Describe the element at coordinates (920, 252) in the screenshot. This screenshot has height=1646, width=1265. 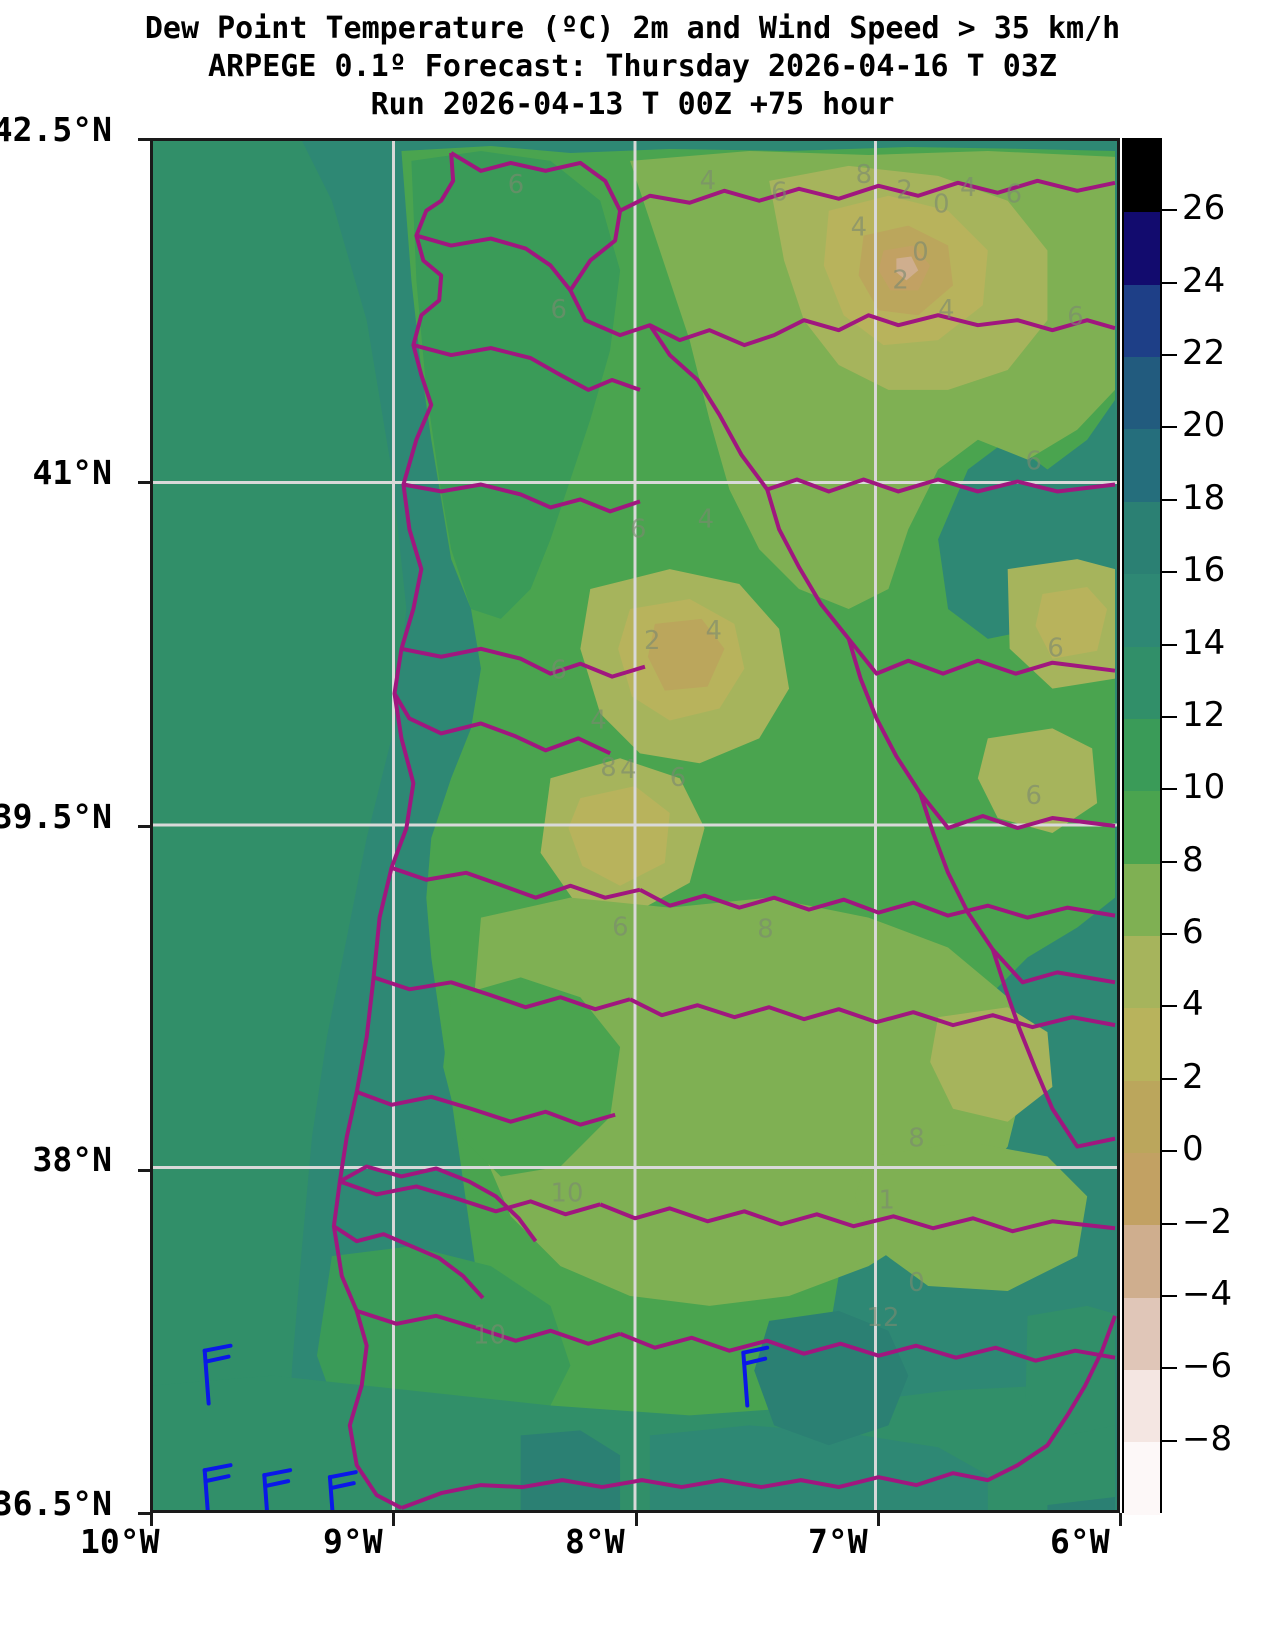
I see `svg-text: 0` at that location.